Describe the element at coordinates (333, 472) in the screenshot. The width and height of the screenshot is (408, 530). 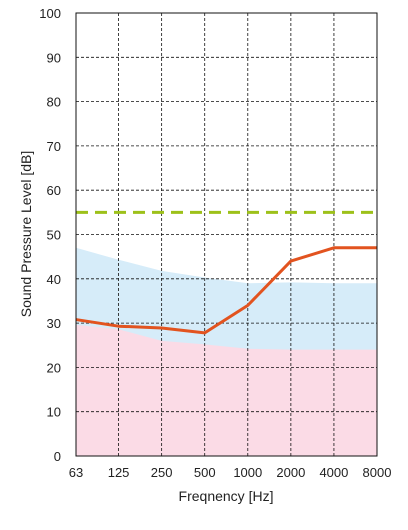
I see `x-tick-label-6: 4000` at that location.